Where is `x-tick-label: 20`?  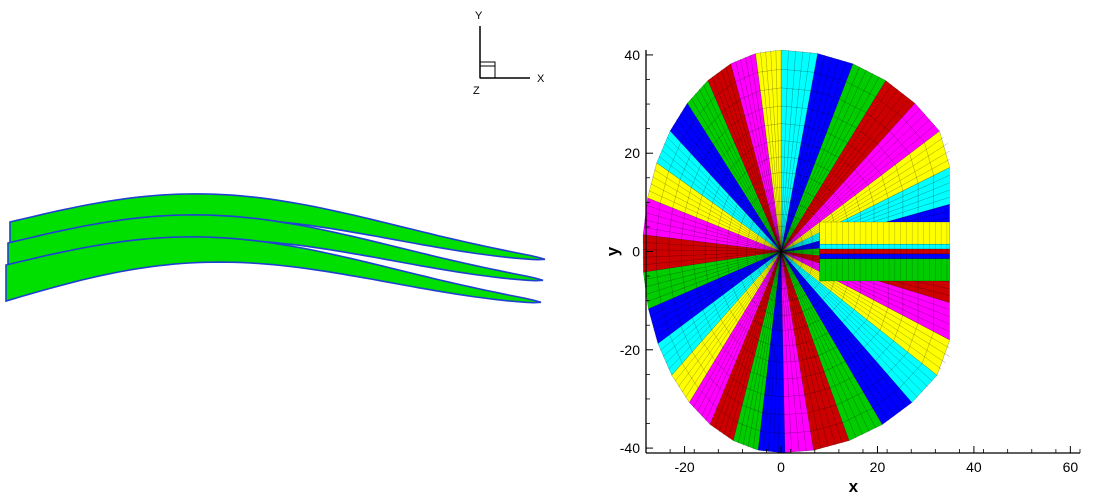 x-tick-label: 20 is located at coordinates (878, 467).